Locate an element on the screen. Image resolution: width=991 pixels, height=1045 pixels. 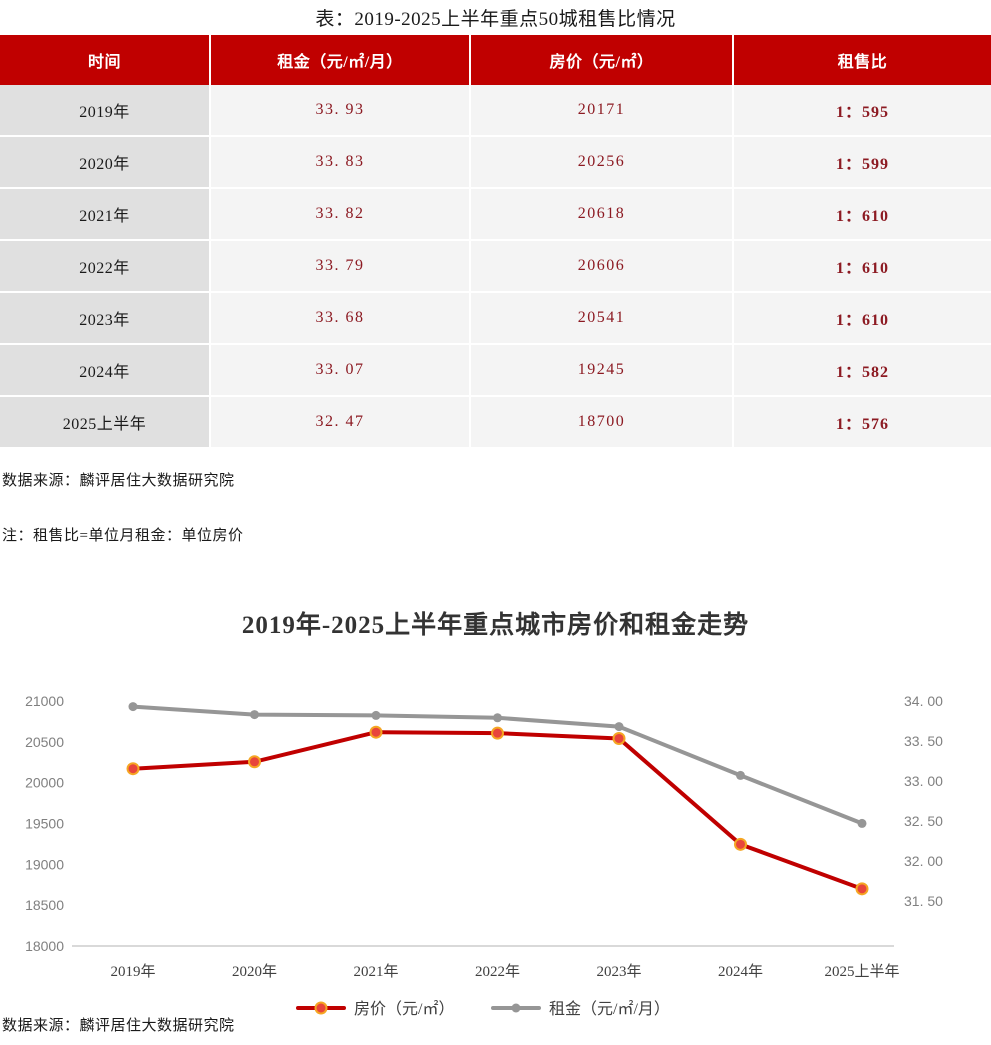
table-header-ratio: 租售比 is located at coordinates (862, 60).